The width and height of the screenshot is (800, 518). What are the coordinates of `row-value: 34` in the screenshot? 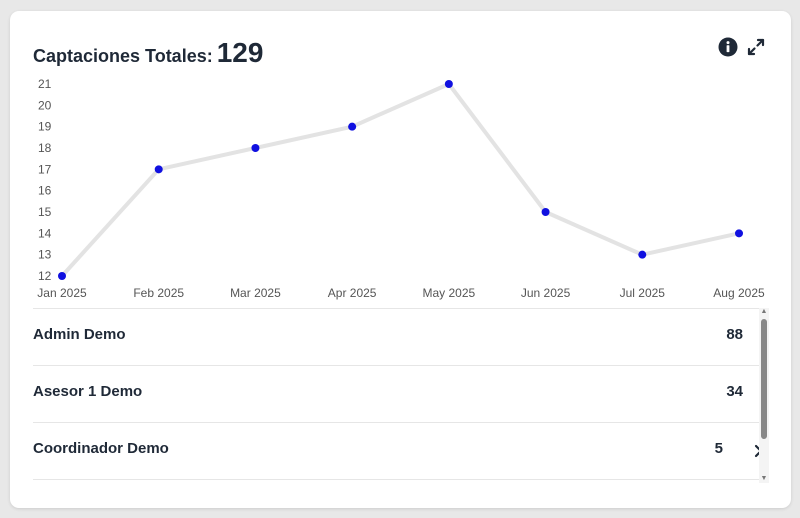 It's located at (734, 391).